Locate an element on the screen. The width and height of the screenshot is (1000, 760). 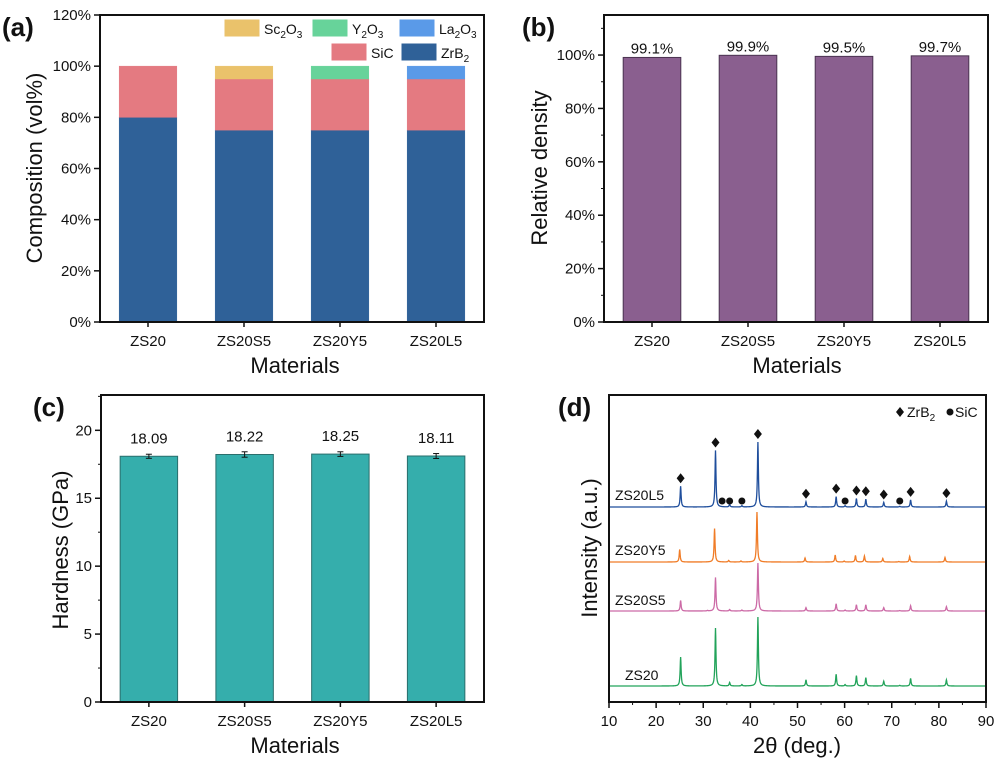
panel-c-y-tick-label: 20 is located at coordinates (83, 430).